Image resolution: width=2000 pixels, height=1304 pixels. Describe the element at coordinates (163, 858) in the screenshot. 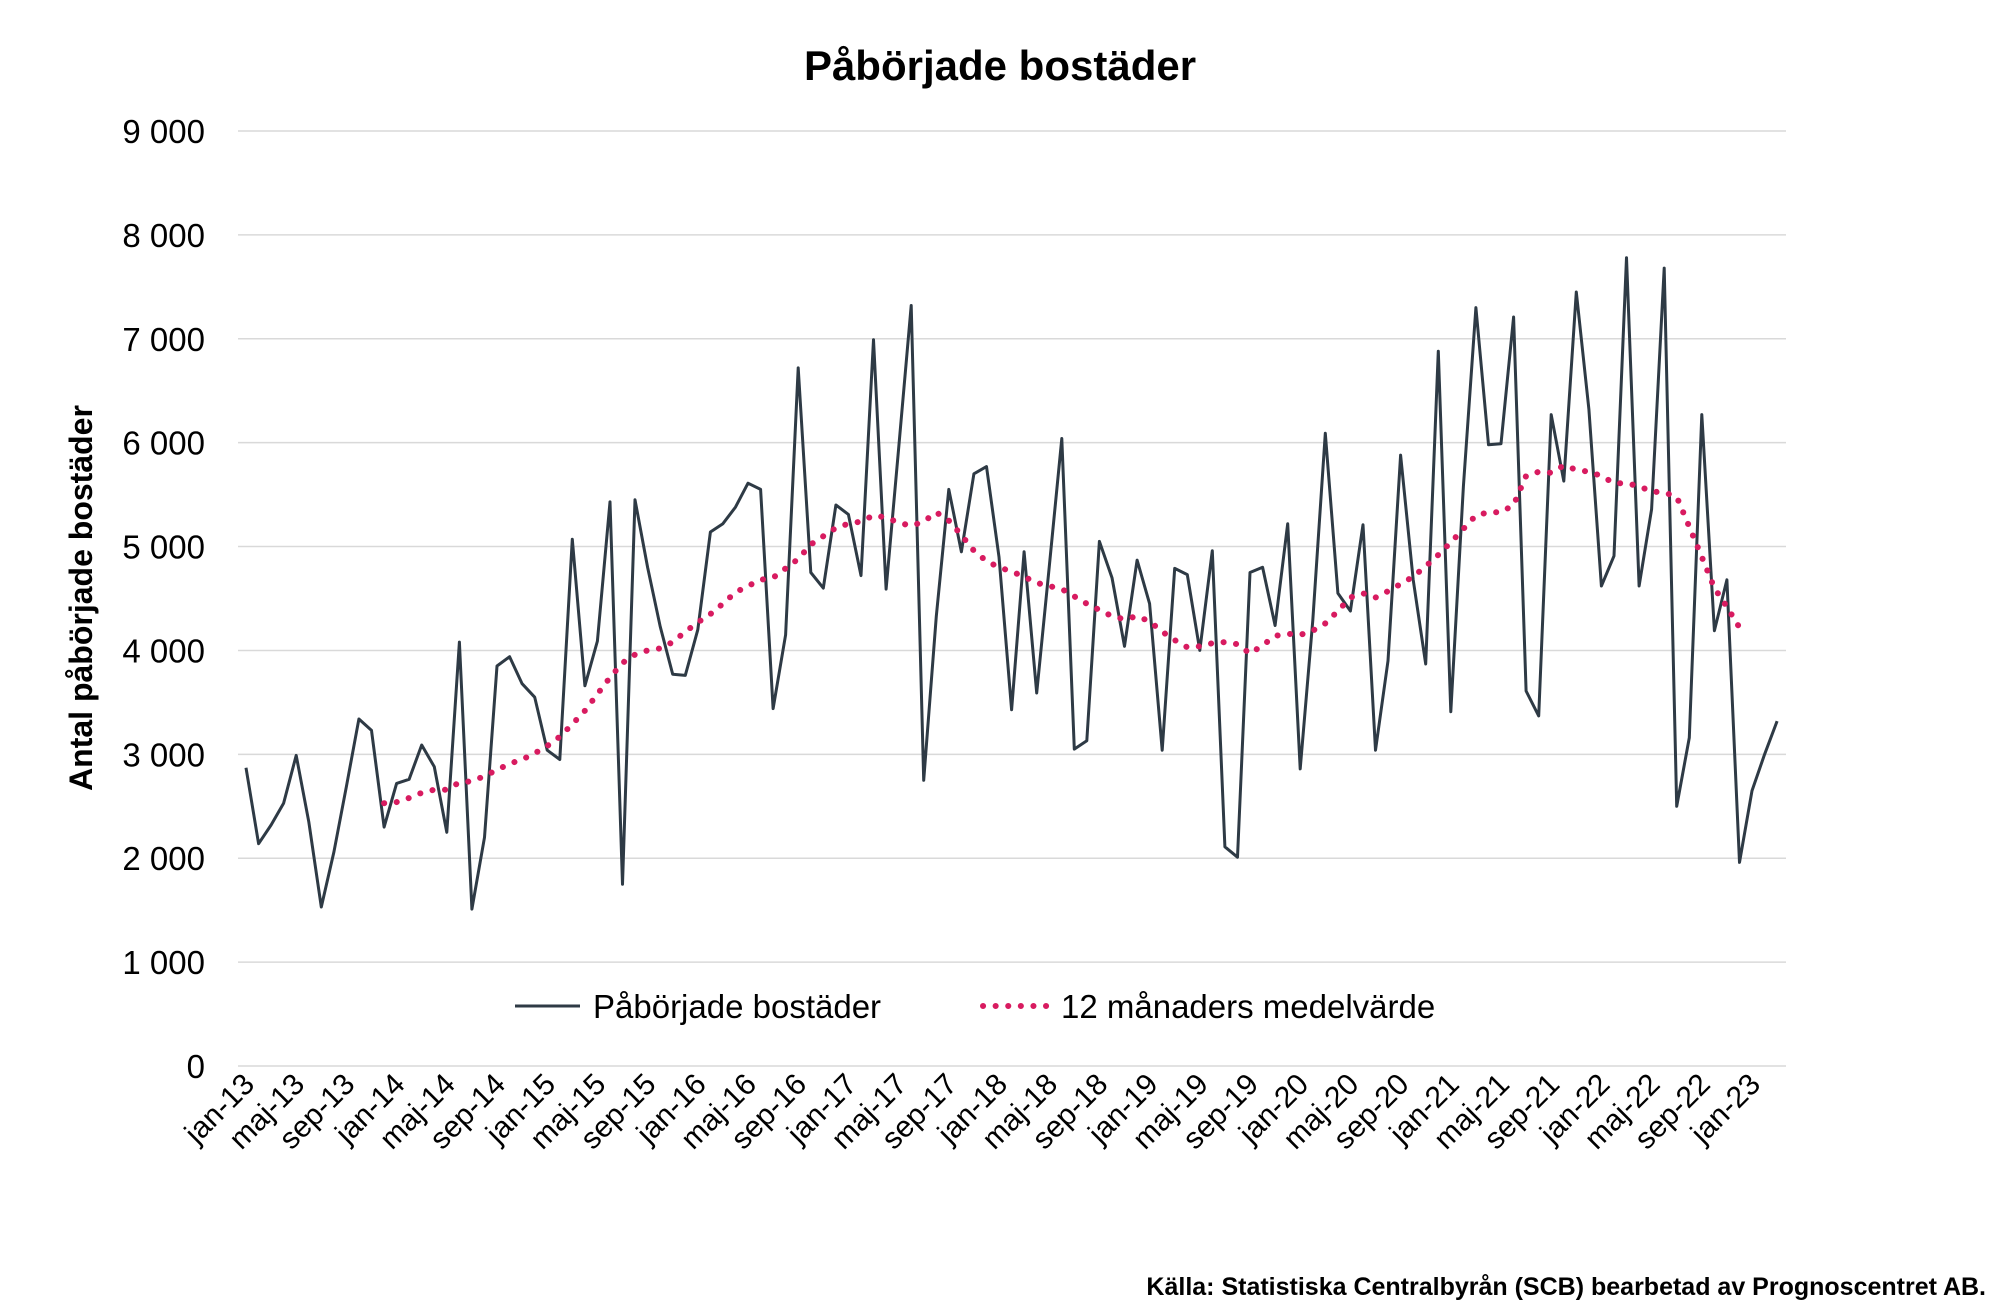

I see `y-tick-label: 2 000` at that location.